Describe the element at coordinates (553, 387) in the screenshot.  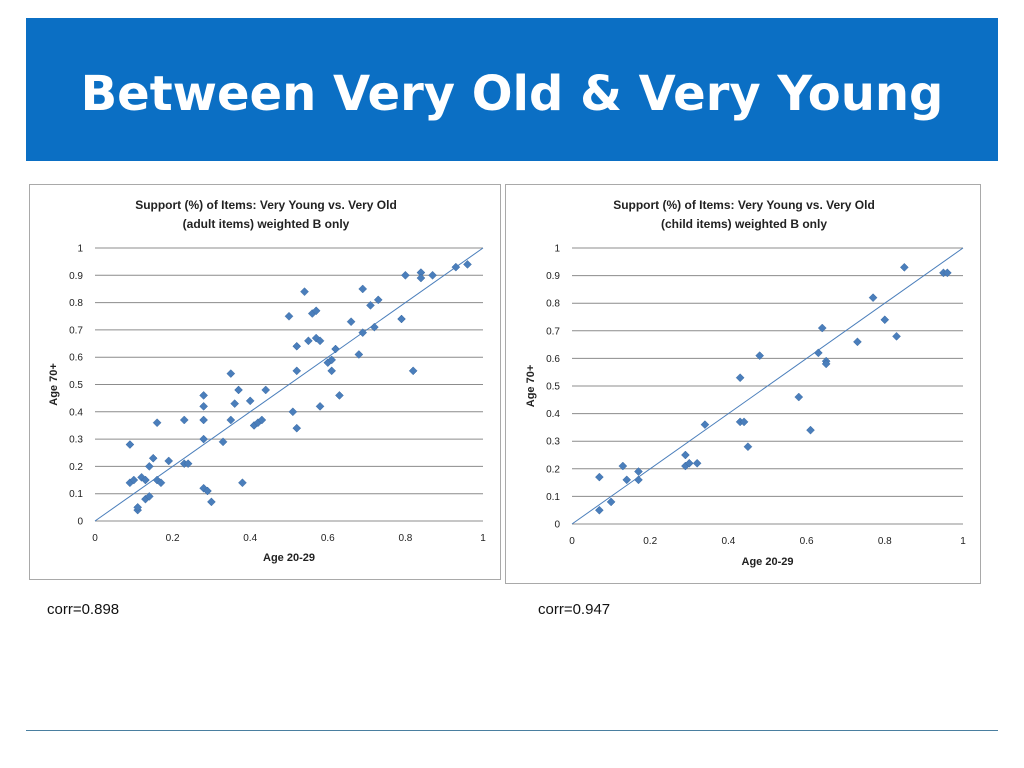
I see `y-tick-label: 0.5` at that location.